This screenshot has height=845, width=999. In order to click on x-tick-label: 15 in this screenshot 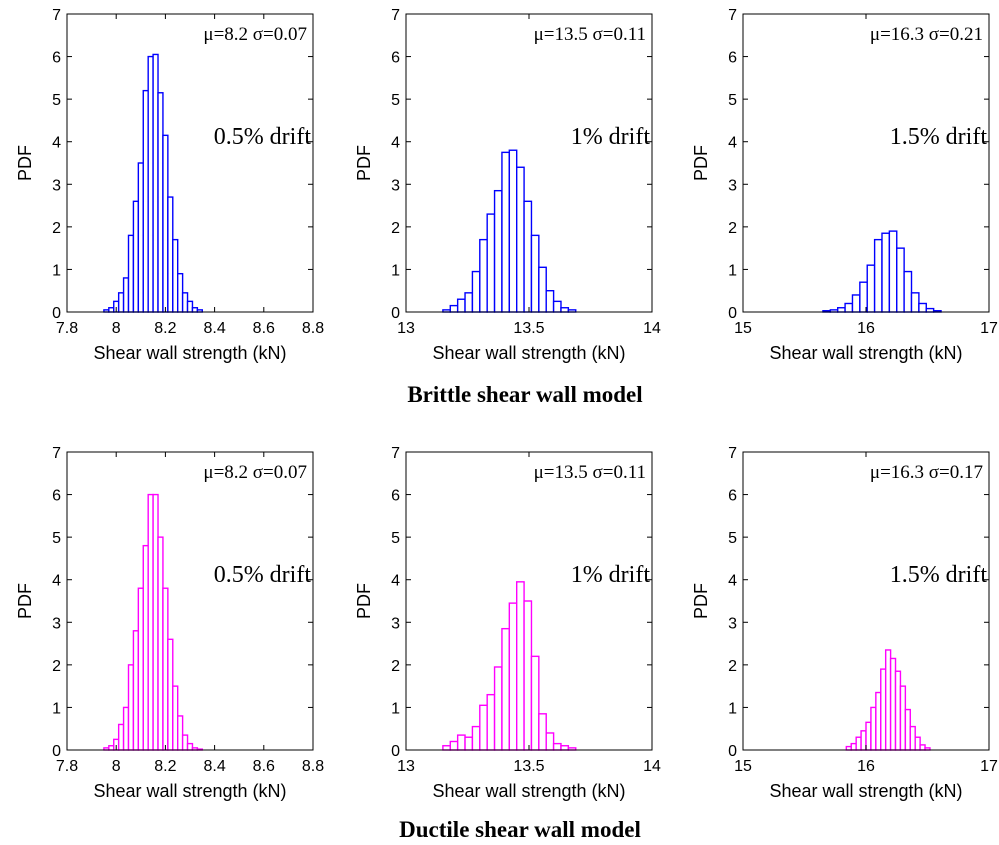, I will do `click(743, 766)`.